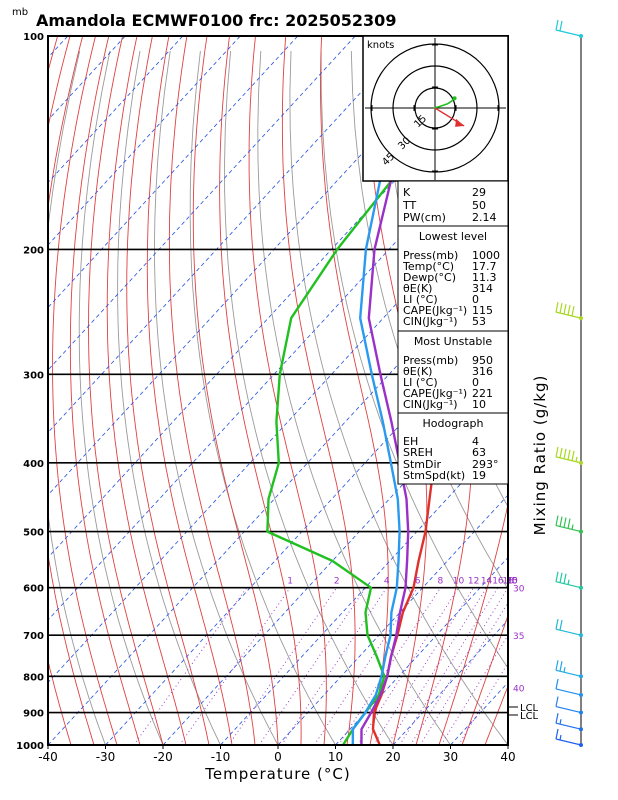 The image size is (618, 800). Describe the element at coordinates (418, 582) in the screenshot. I see `mixing-ratio-label-6: 6` at that location.